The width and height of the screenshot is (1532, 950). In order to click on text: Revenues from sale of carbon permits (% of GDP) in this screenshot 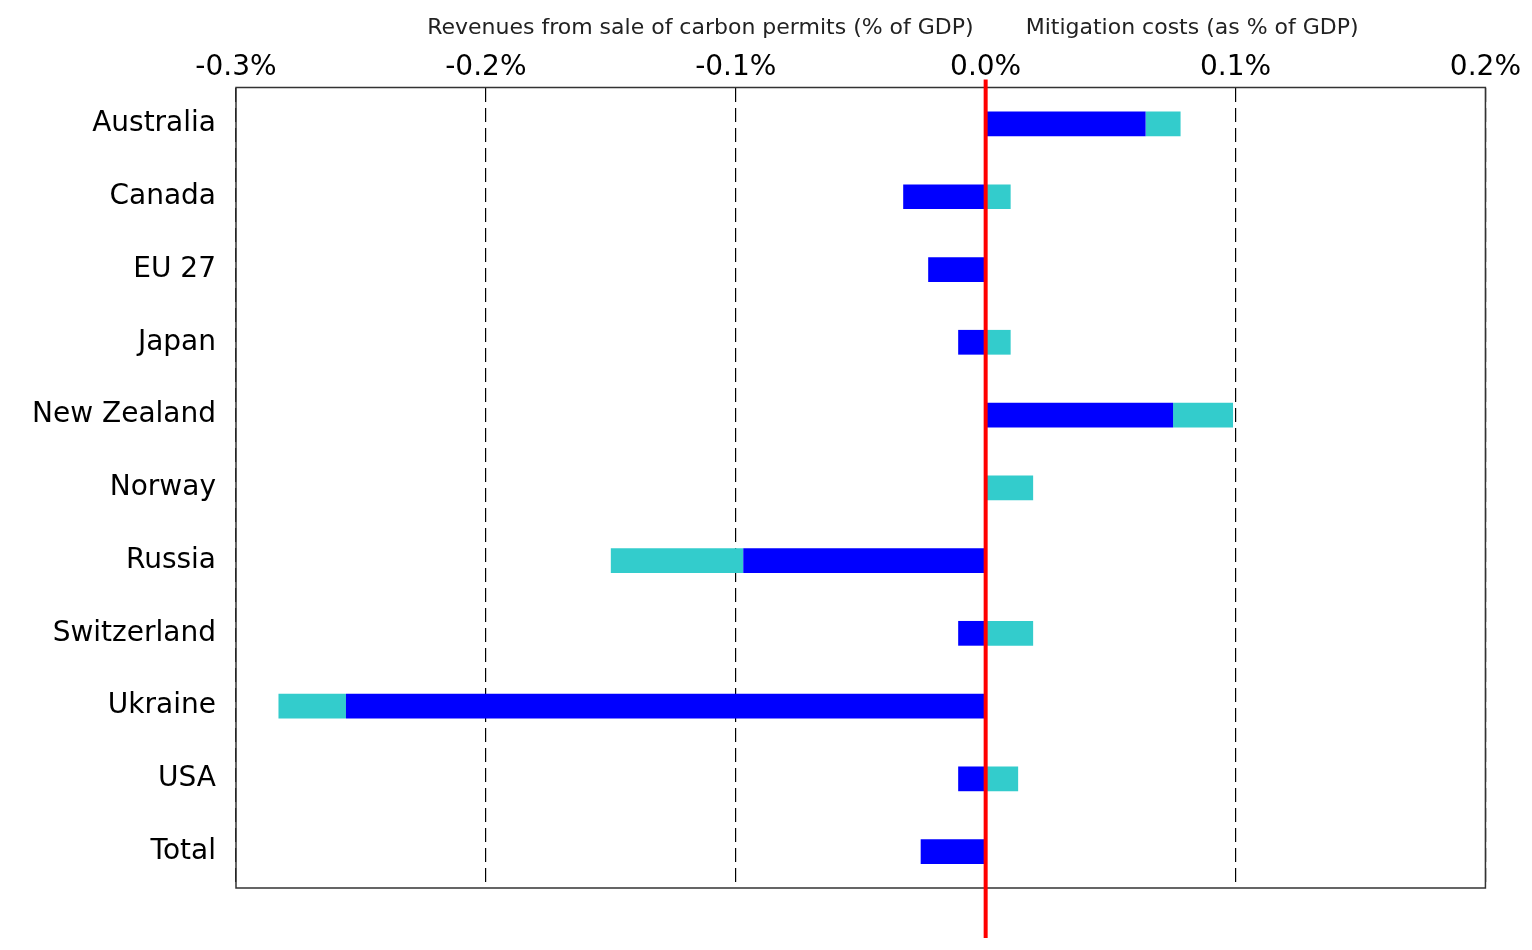, I will do `click(700, 26)`.